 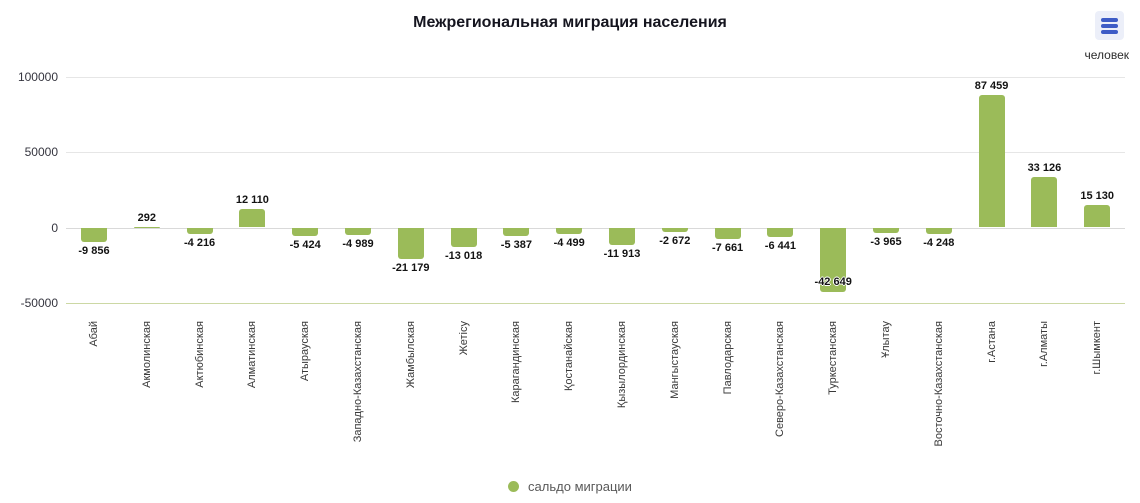 I want to click on legend-item-saldo: сальдо миграции, so click(x=570, y=486).